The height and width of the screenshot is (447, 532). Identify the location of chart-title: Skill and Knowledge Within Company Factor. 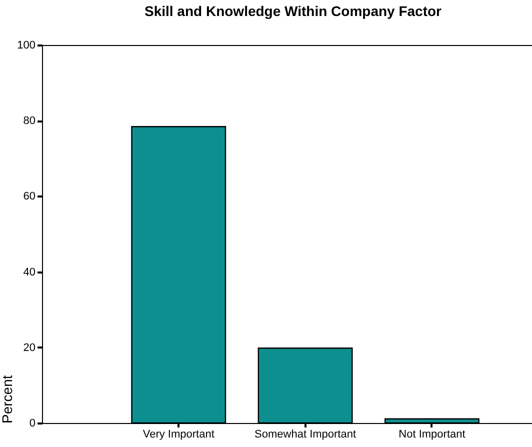
(293, 11).